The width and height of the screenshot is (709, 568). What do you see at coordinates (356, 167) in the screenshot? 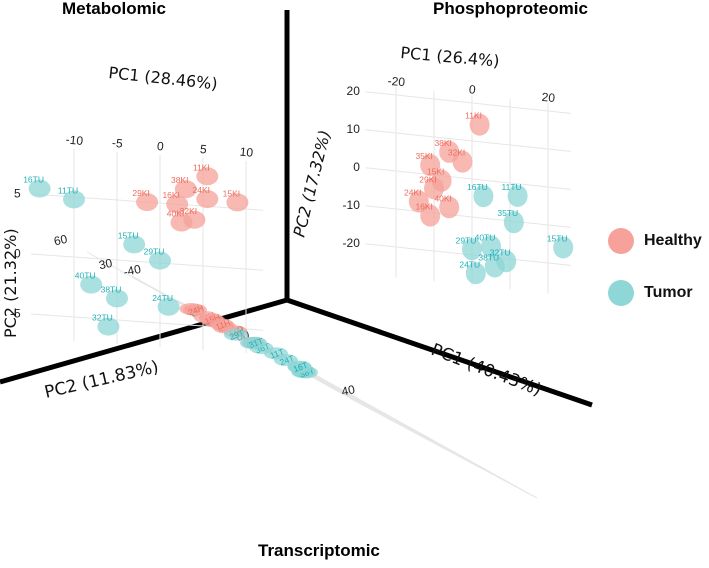
I see `phosphoproteomic-ytick: 0` at bounding box center [356, 167].